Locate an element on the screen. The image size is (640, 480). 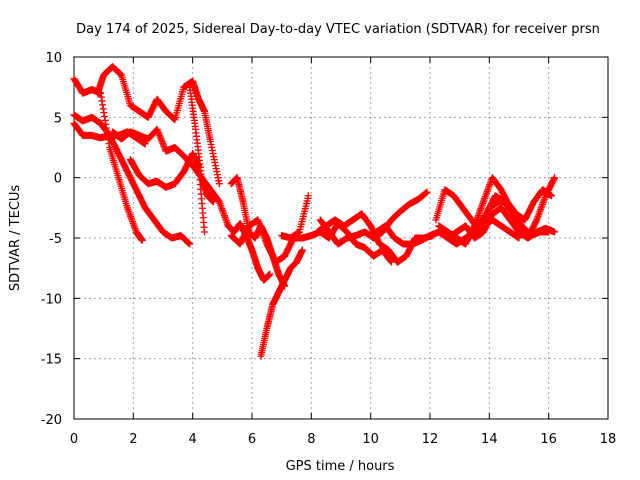
x-tick-label: 18 is located at coordinates (608, 439).